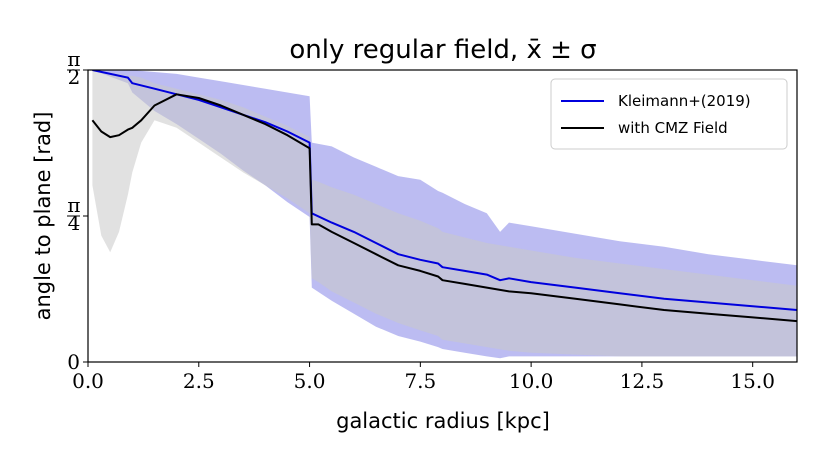 This screenshot has height=470, width=831. Describe the element at coordinates (442, 50) in the screenshot. I see `chart-title: only regular field, x̄ ± σ` at that location.